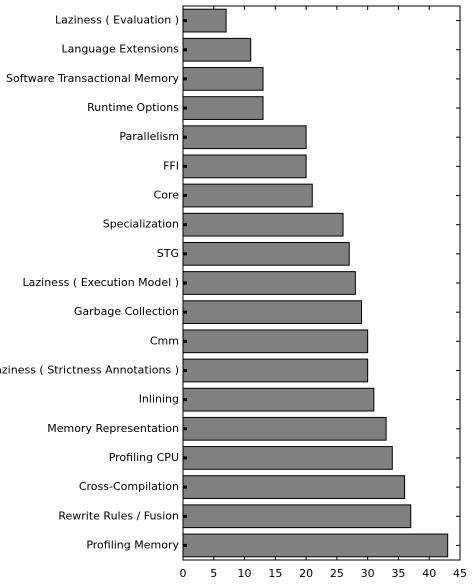 The width and height of the screenshot is (474, 584). What do you see at coordinates (141, 224) in the screenshot?
I see `category-label: Specialization` at bounding box center [141, 224].